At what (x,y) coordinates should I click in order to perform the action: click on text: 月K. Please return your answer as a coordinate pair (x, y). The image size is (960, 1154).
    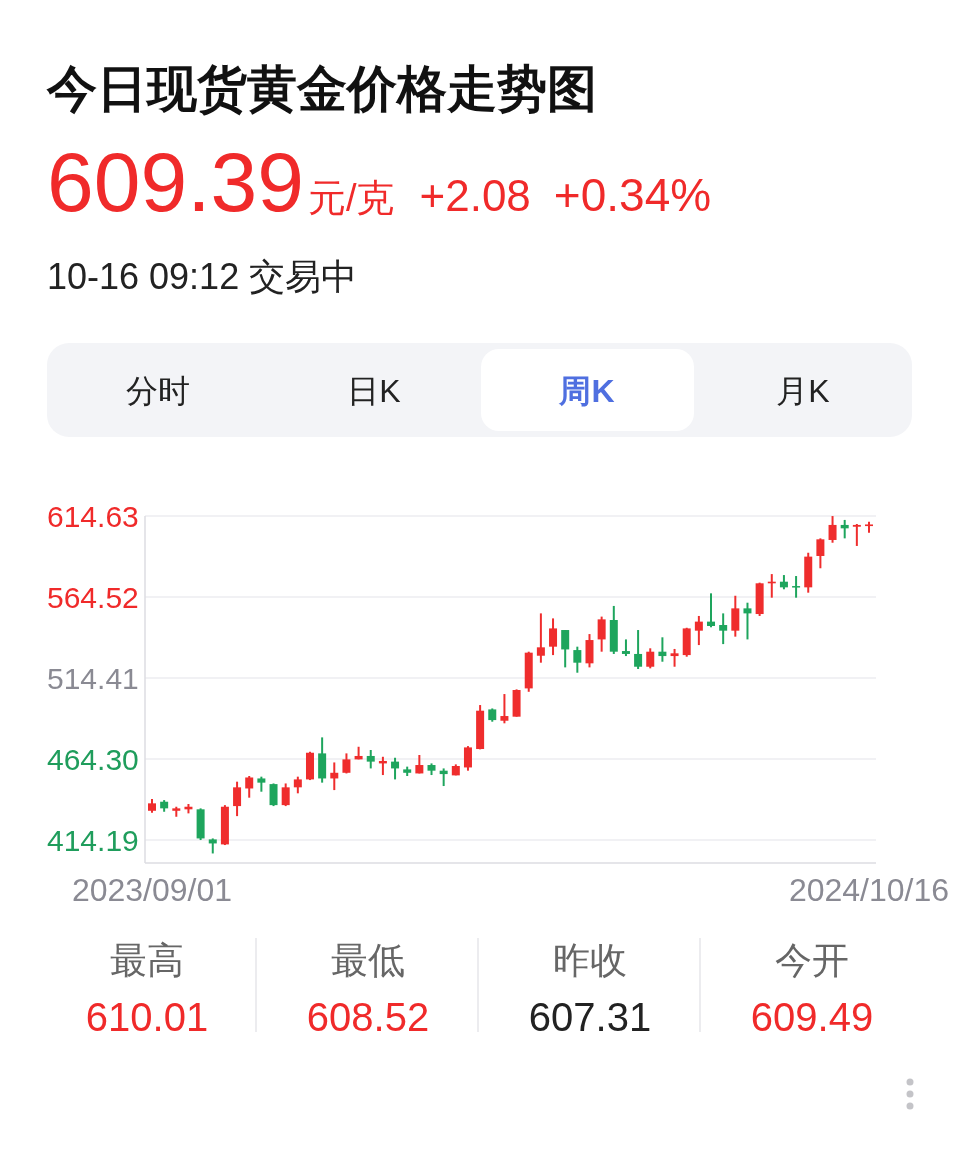
    Looking at the image, I should click on (803, 391).